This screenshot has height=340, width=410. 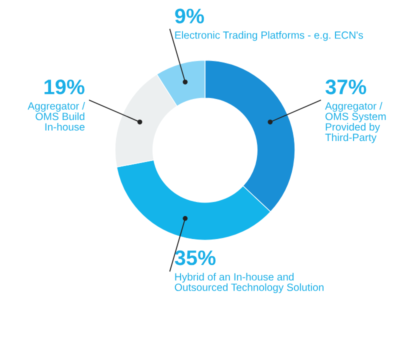 I want to click on data-label: 9%, so click(x=189, y=16).